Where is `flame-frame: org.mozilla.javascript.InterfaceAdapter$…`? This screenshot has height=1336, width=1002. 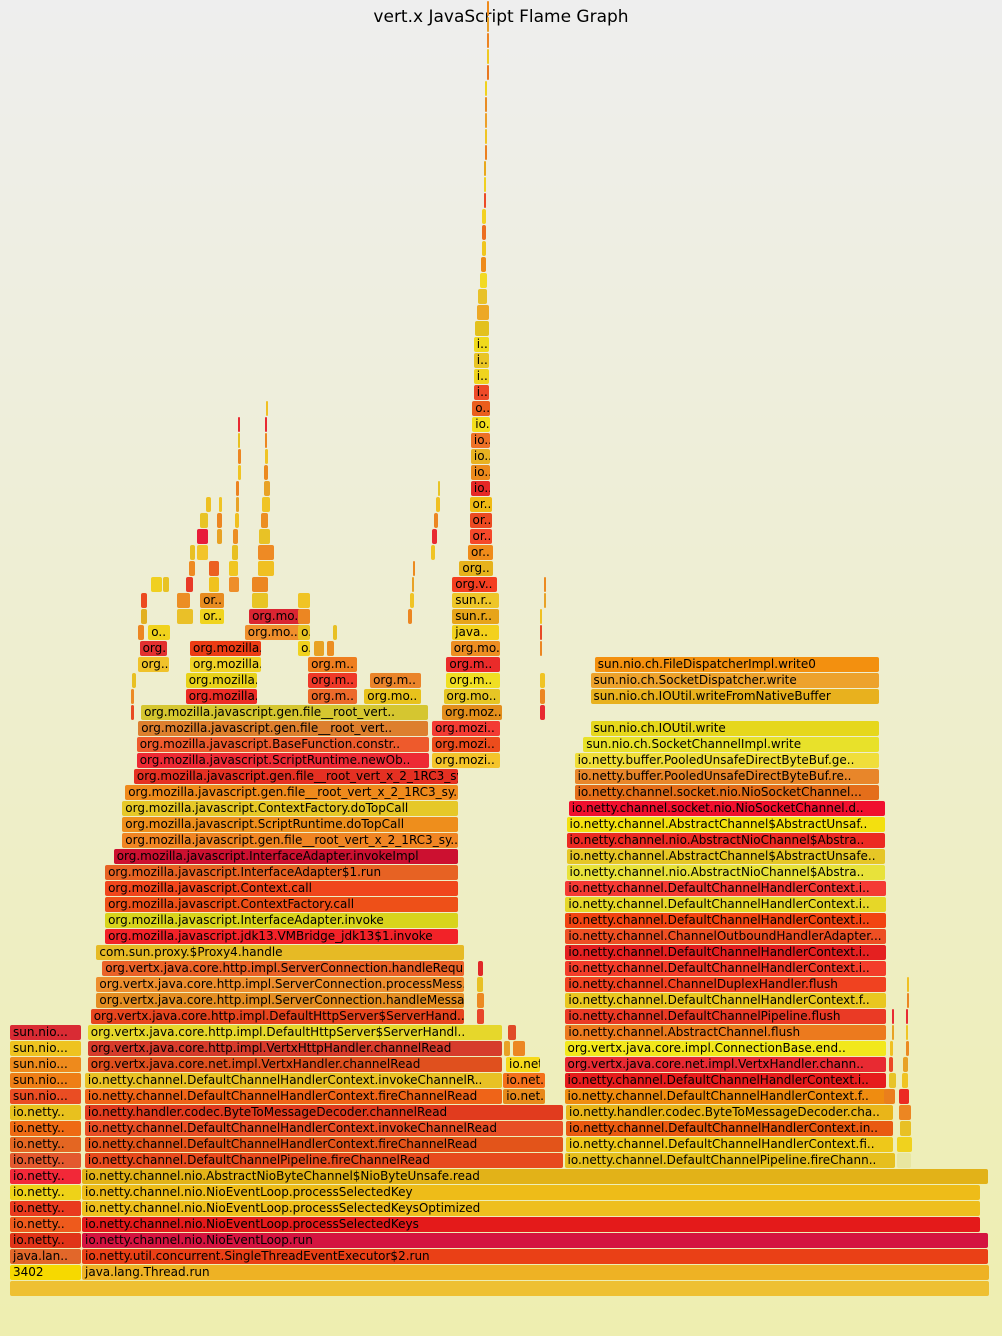
flame-frame: org.mozilla.javascript.InterfaceAdapter$… is located at coordinates (281, 872).